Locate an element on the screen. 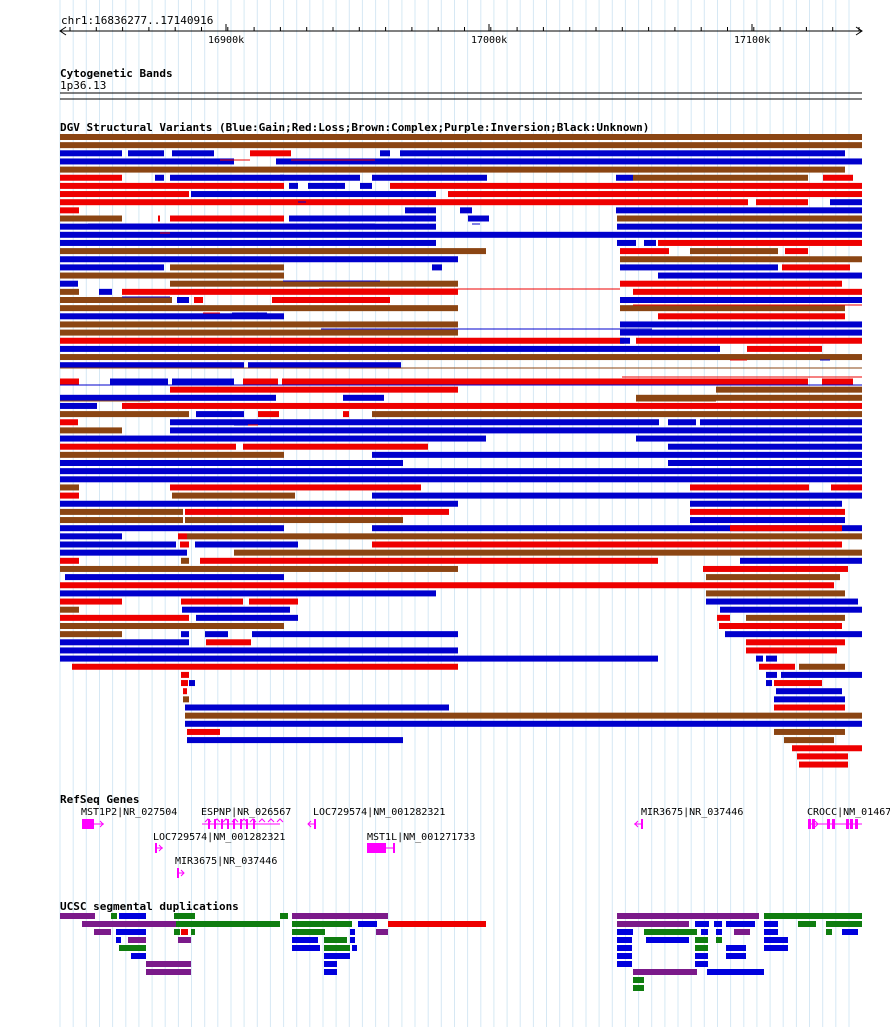 This screenshot has width=890, height=1027. position-label: chr1:16836277..17140916 is located at coordinates (137, 20).